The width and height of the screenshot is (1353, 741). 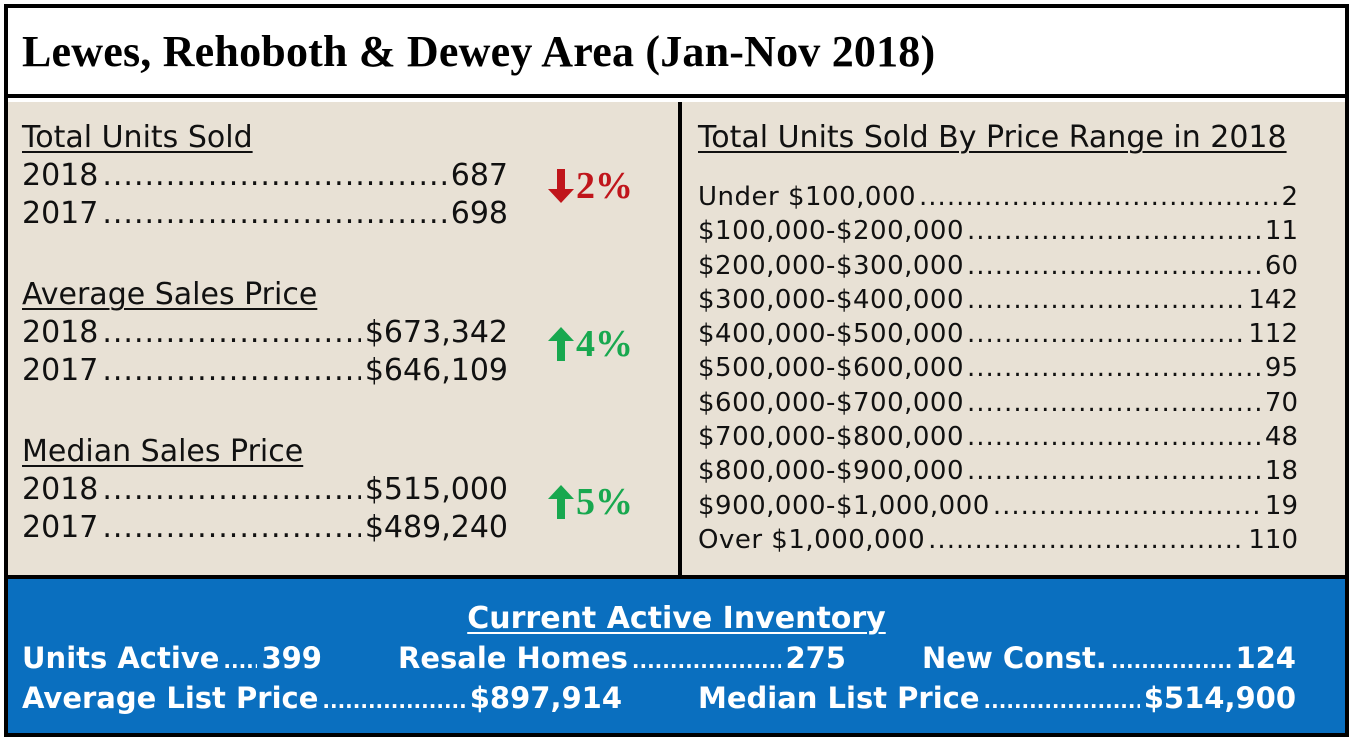 What do you see at coordinates (1273, 539) in the screenshot?
I see `price-range-units: 110` at bounding box center [1273, 539].